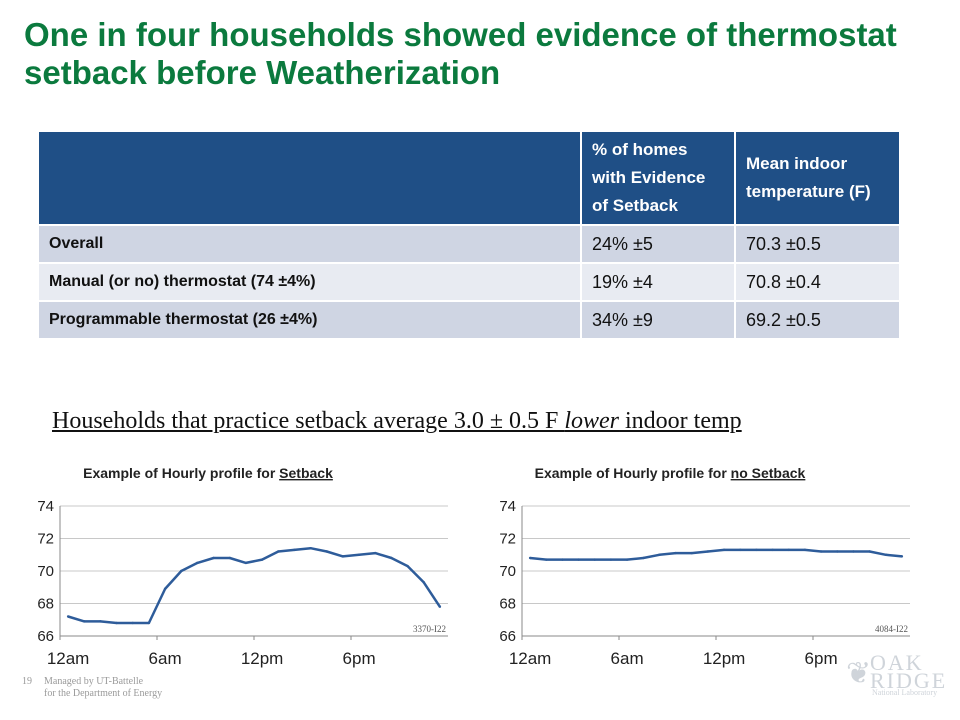  What do you see at coordinates (817, 178) in the screenshot?
I see `table-header-temperature: Mean indoor temperature (F)` at bounding box center [817, 178].